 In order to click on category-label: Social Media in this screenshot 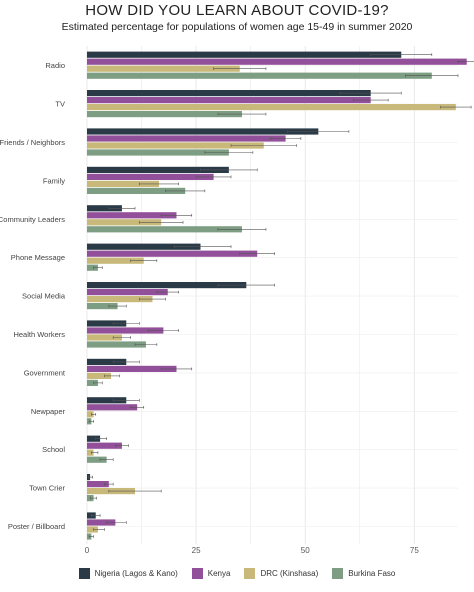, I will do `click(44, 296)`.